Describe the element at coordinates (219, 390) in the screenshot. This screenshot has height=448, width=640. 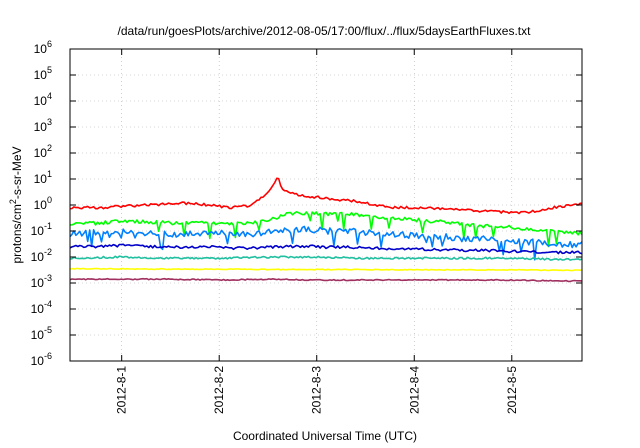
I see `x-tick-label: 2012-8-2` at that location.